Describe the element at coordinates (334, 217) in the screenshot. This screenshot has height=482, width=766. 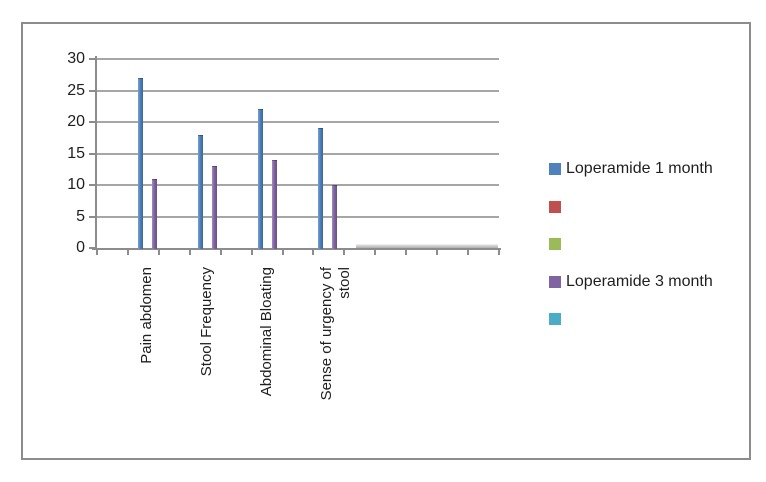
I see `bar-Loperamide 3 month-3` at that location.